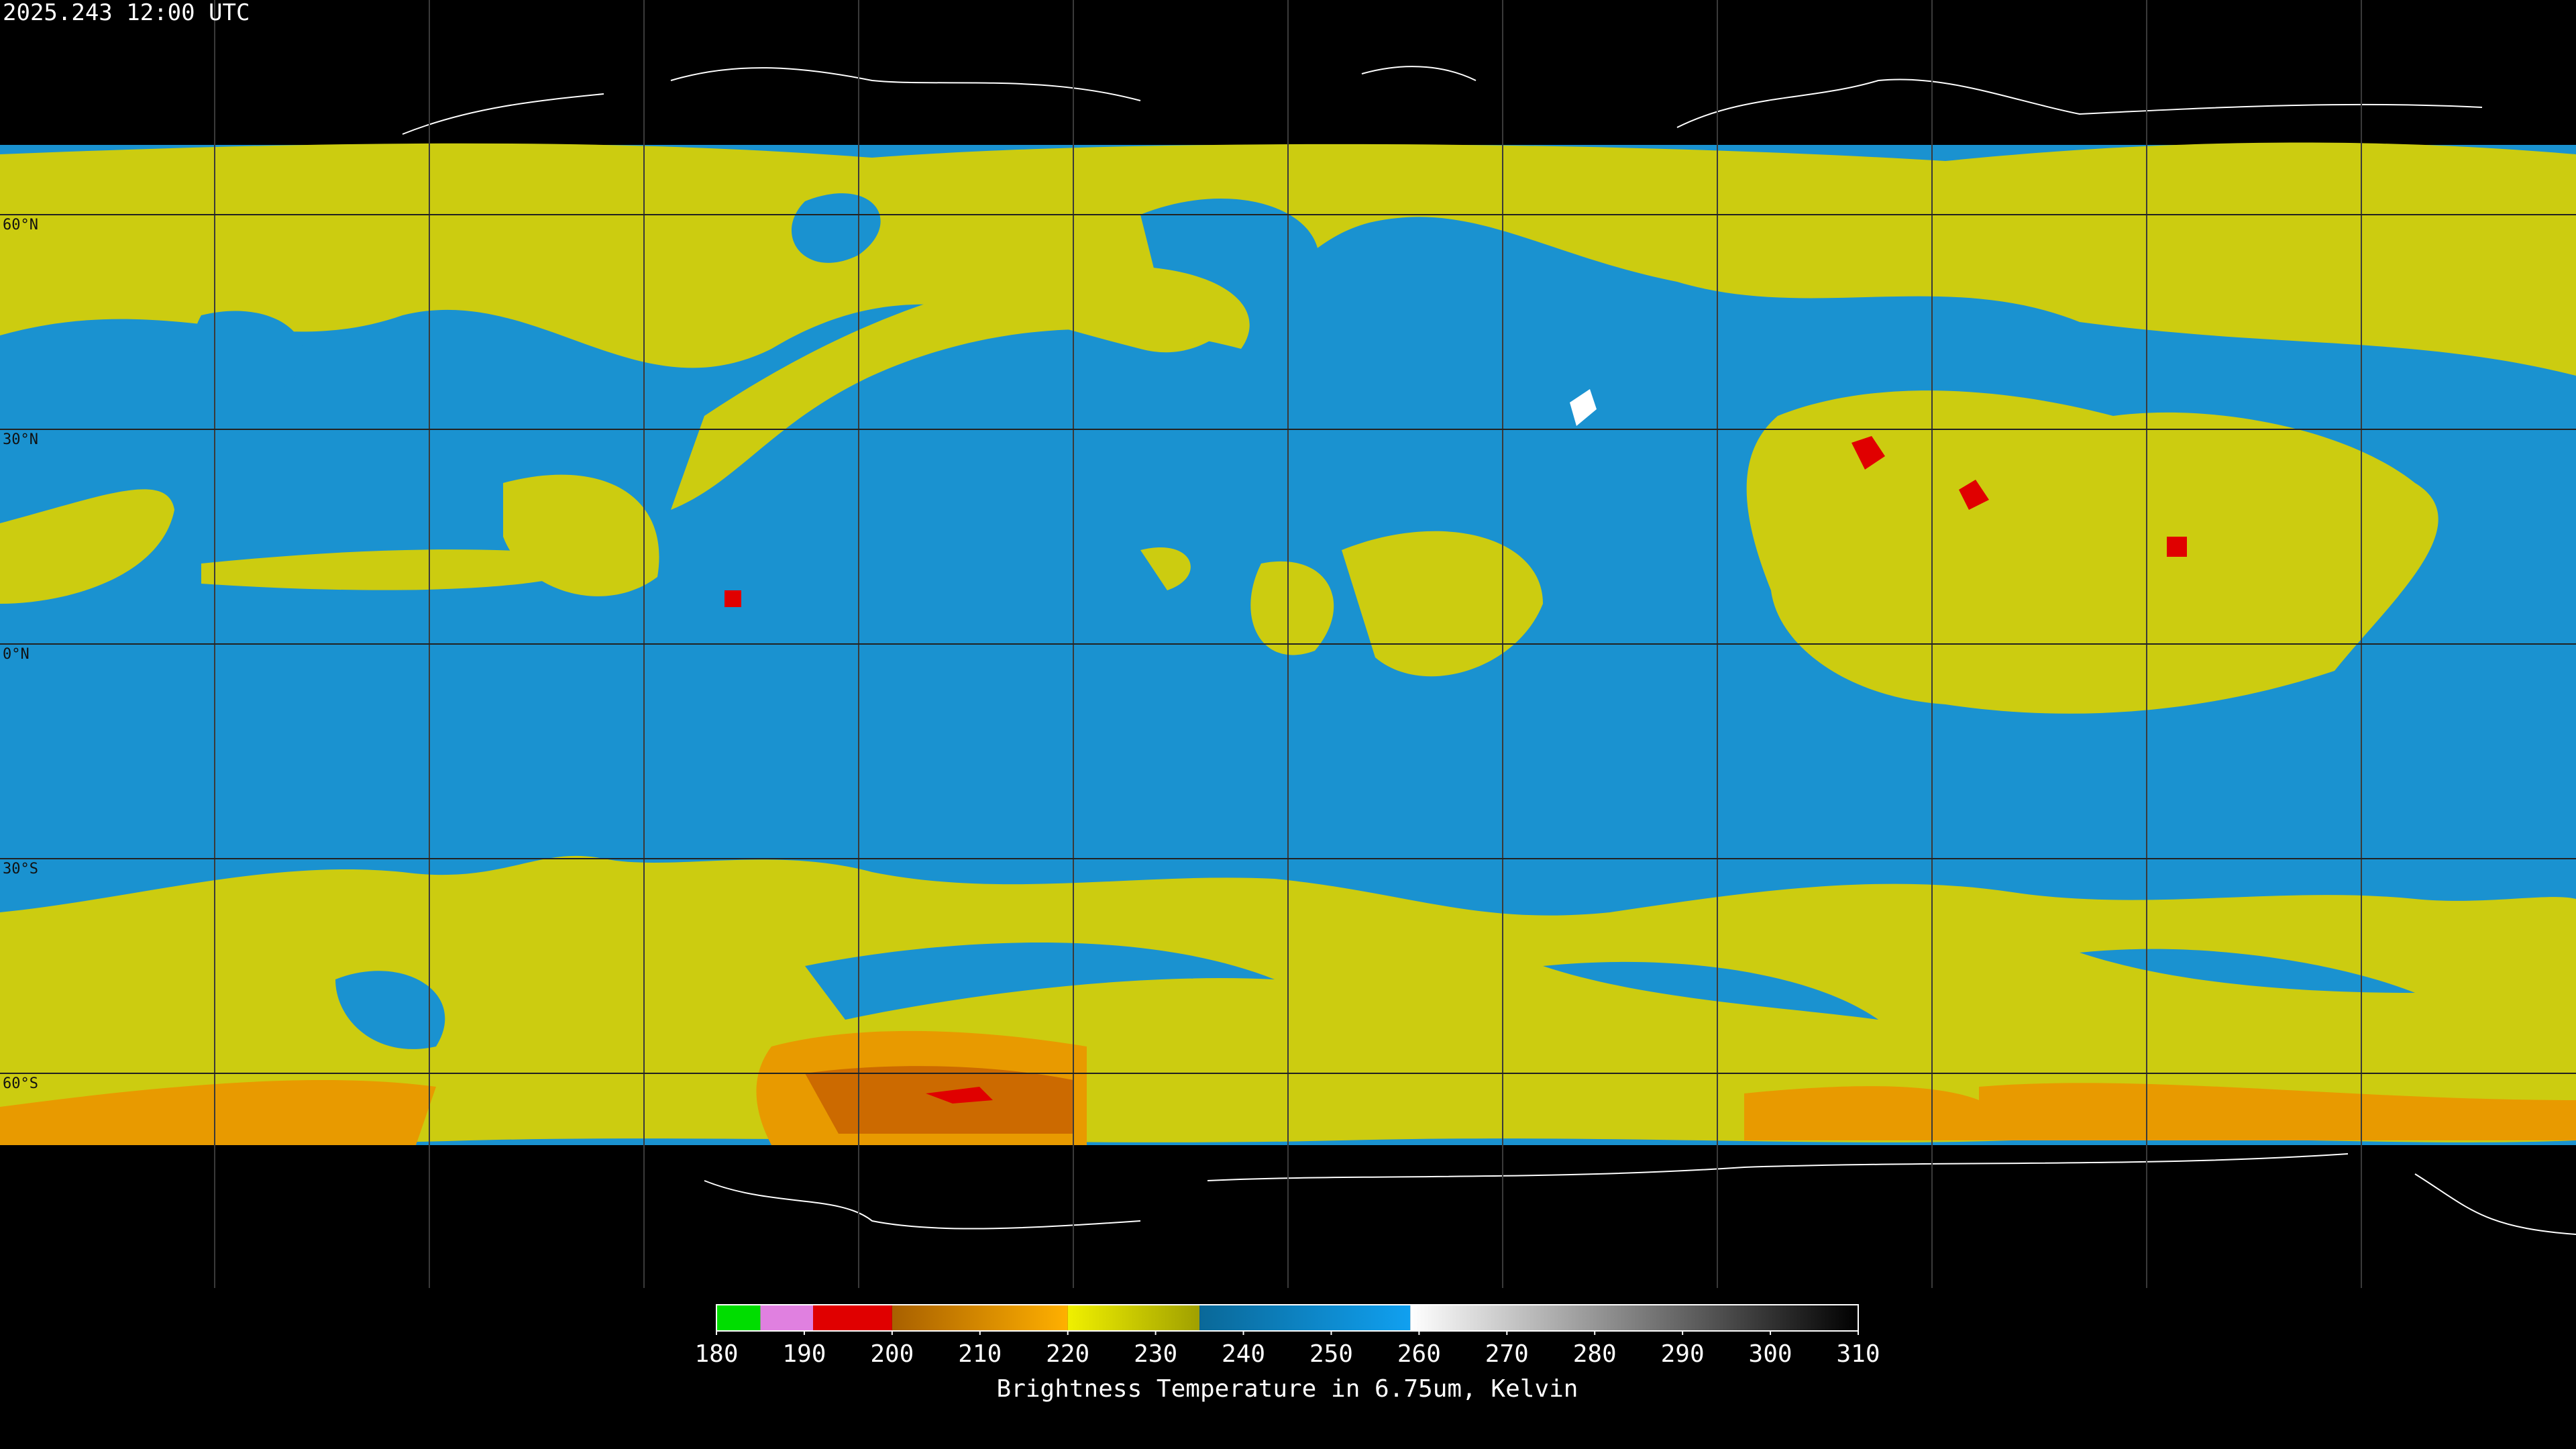 The width and height of the screenshot is (2576, 1449). I want to click on colorbar-tick-label: 310, so click(1858, 1354).